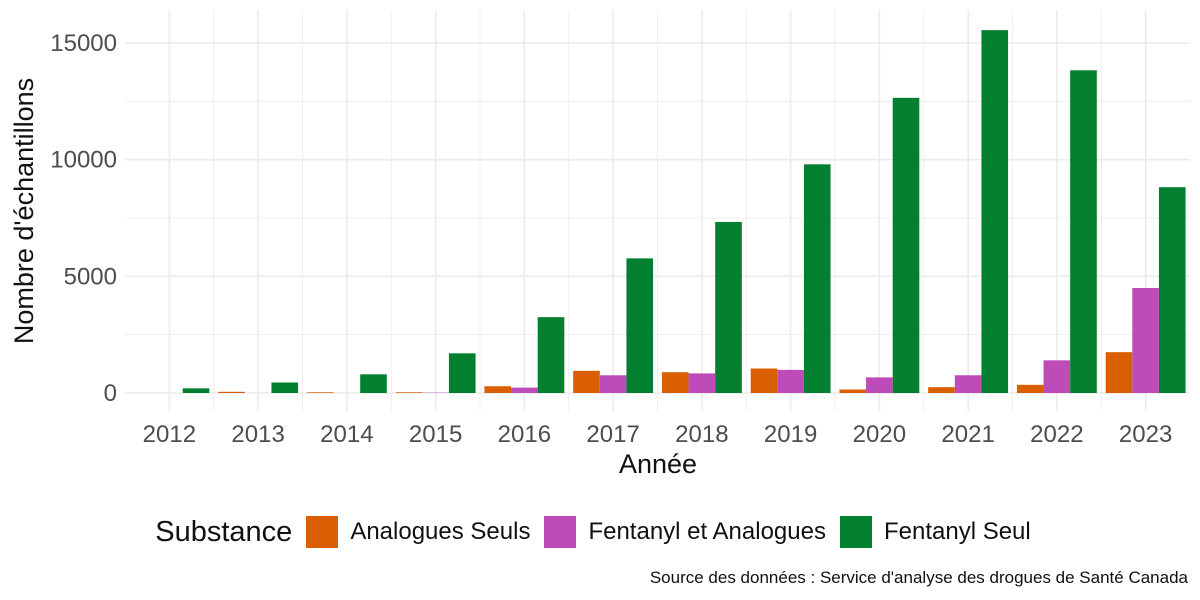 This screenshot has width=1200, height=600. Describe the element at coordinates (1145, 434) in the screenshot. I see `x-tick-label: 2023` at that location.